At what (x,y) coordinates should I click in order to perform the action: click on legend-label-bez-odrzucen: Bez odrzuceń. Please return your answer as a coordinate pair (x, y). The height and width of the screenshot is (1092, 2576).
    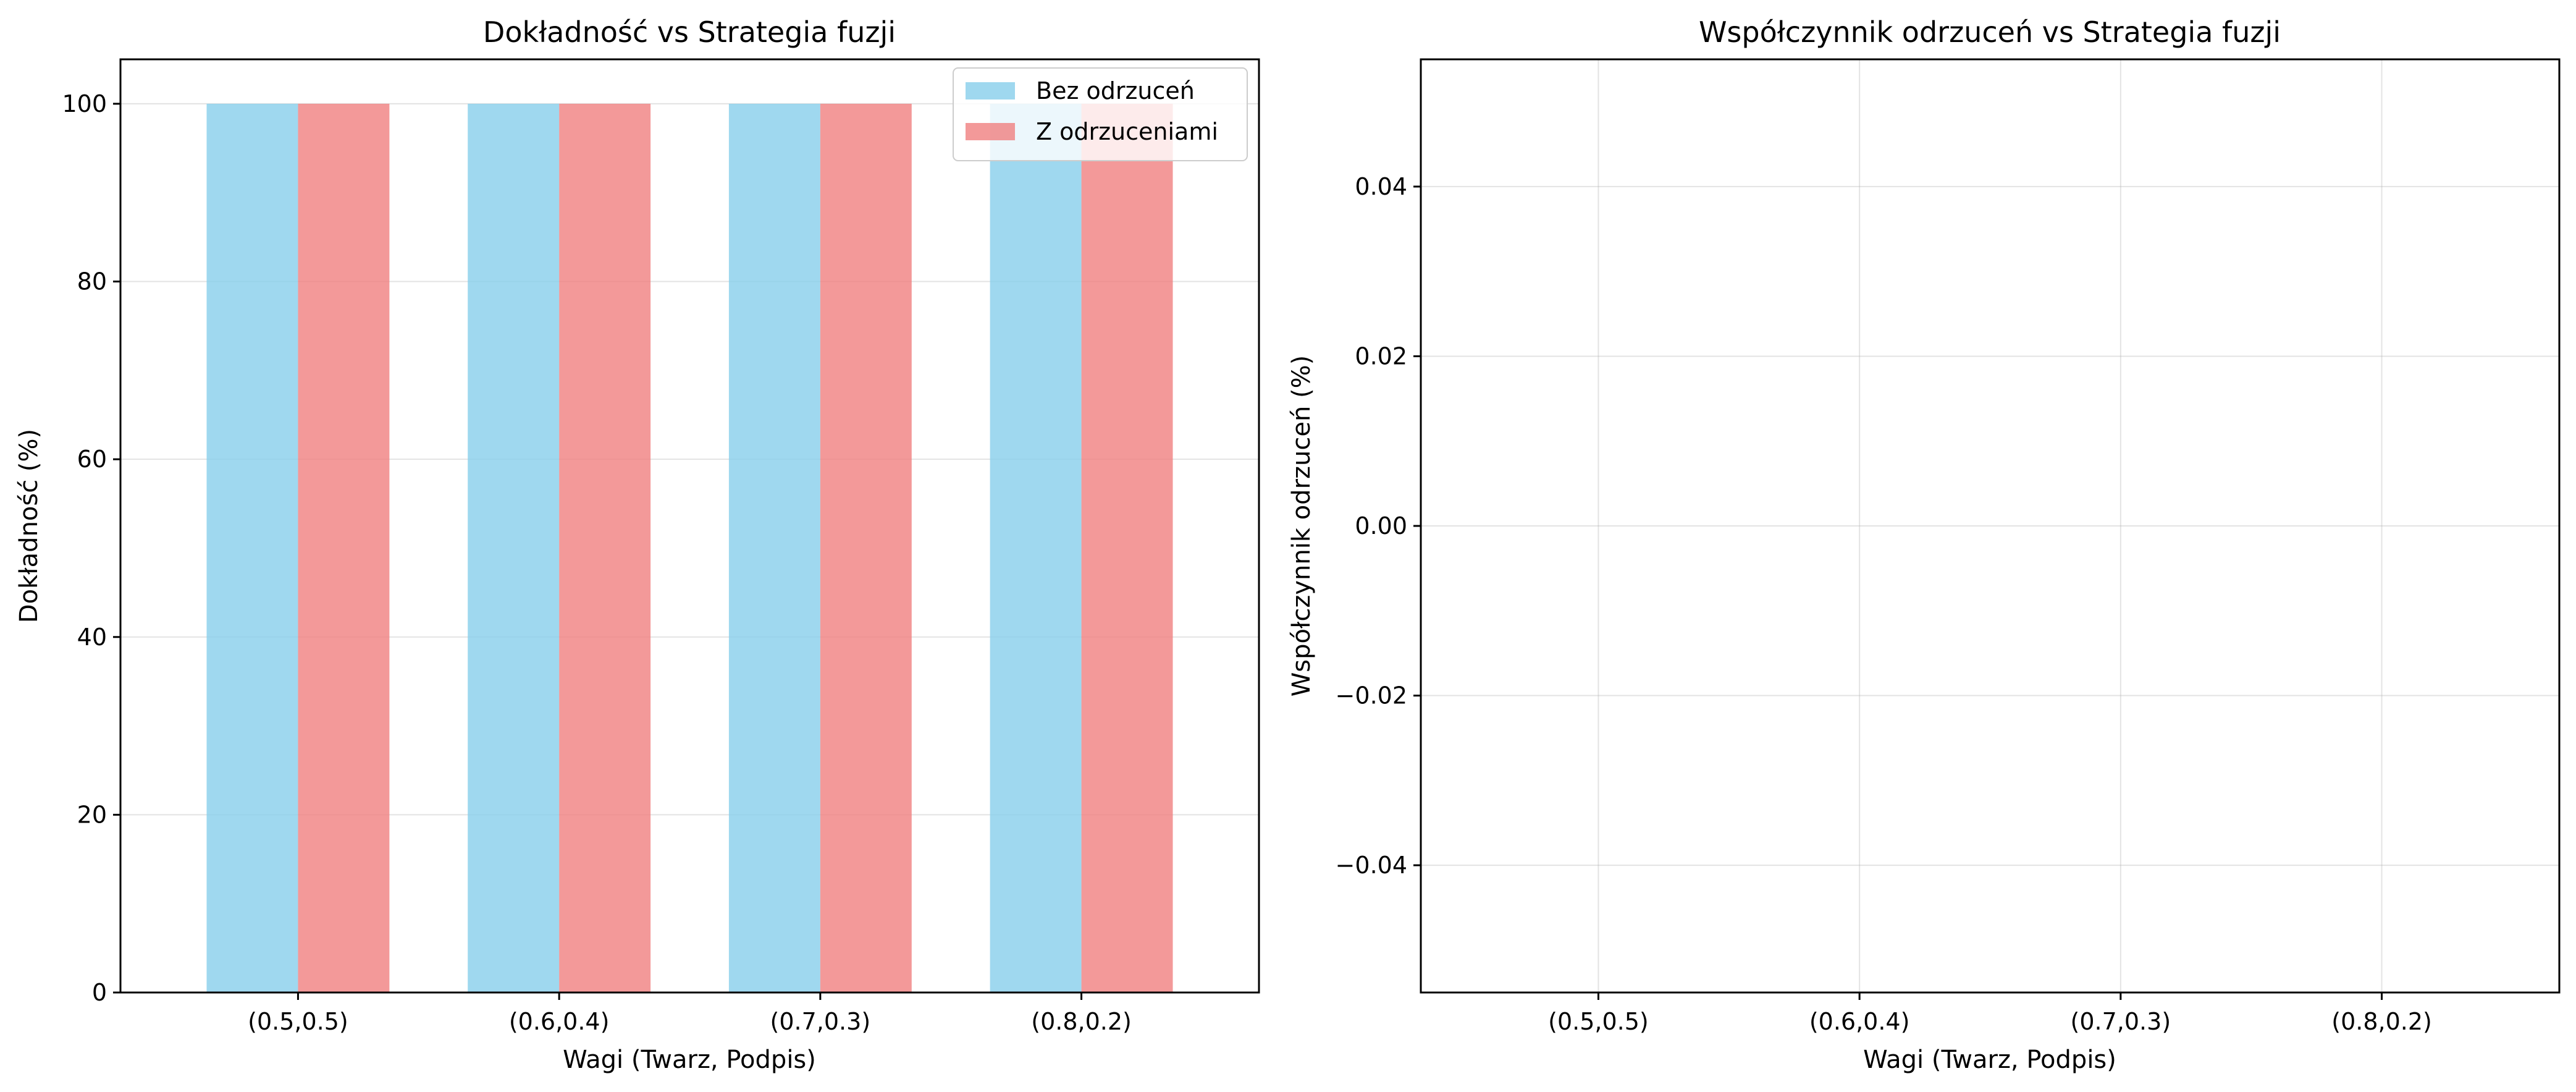
    Looking at the image, I should click on (1115, 90).